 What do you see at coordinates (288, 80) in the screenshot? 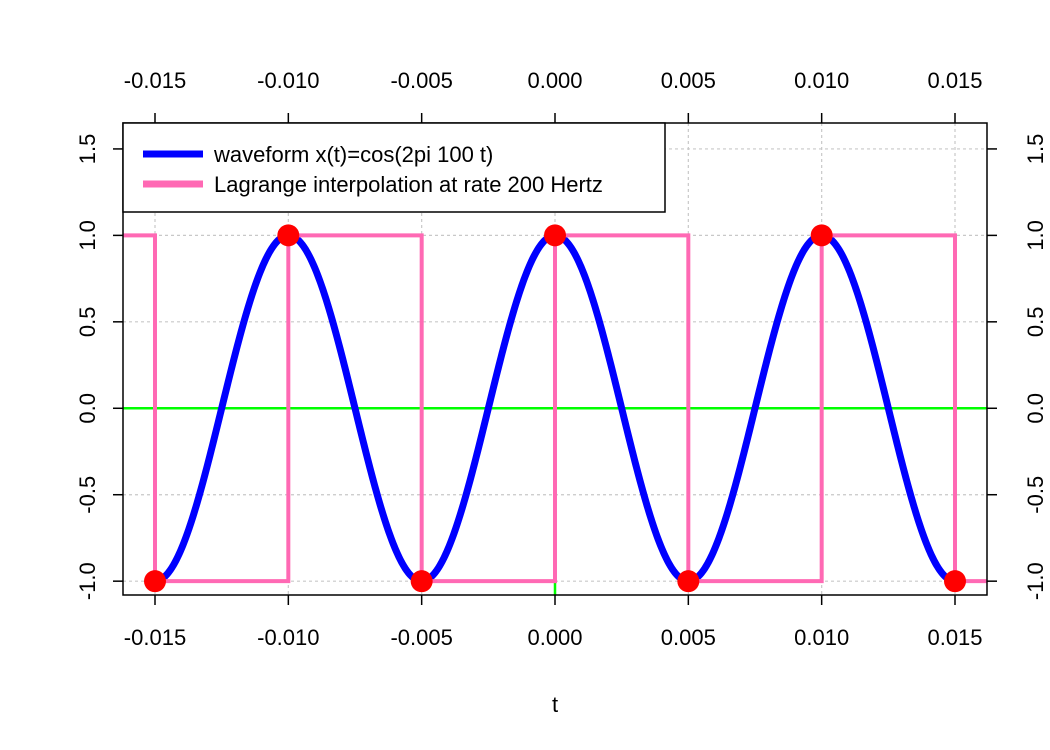
I see `x-tick-label-top: -0.010` at bounding box center [288, 80].